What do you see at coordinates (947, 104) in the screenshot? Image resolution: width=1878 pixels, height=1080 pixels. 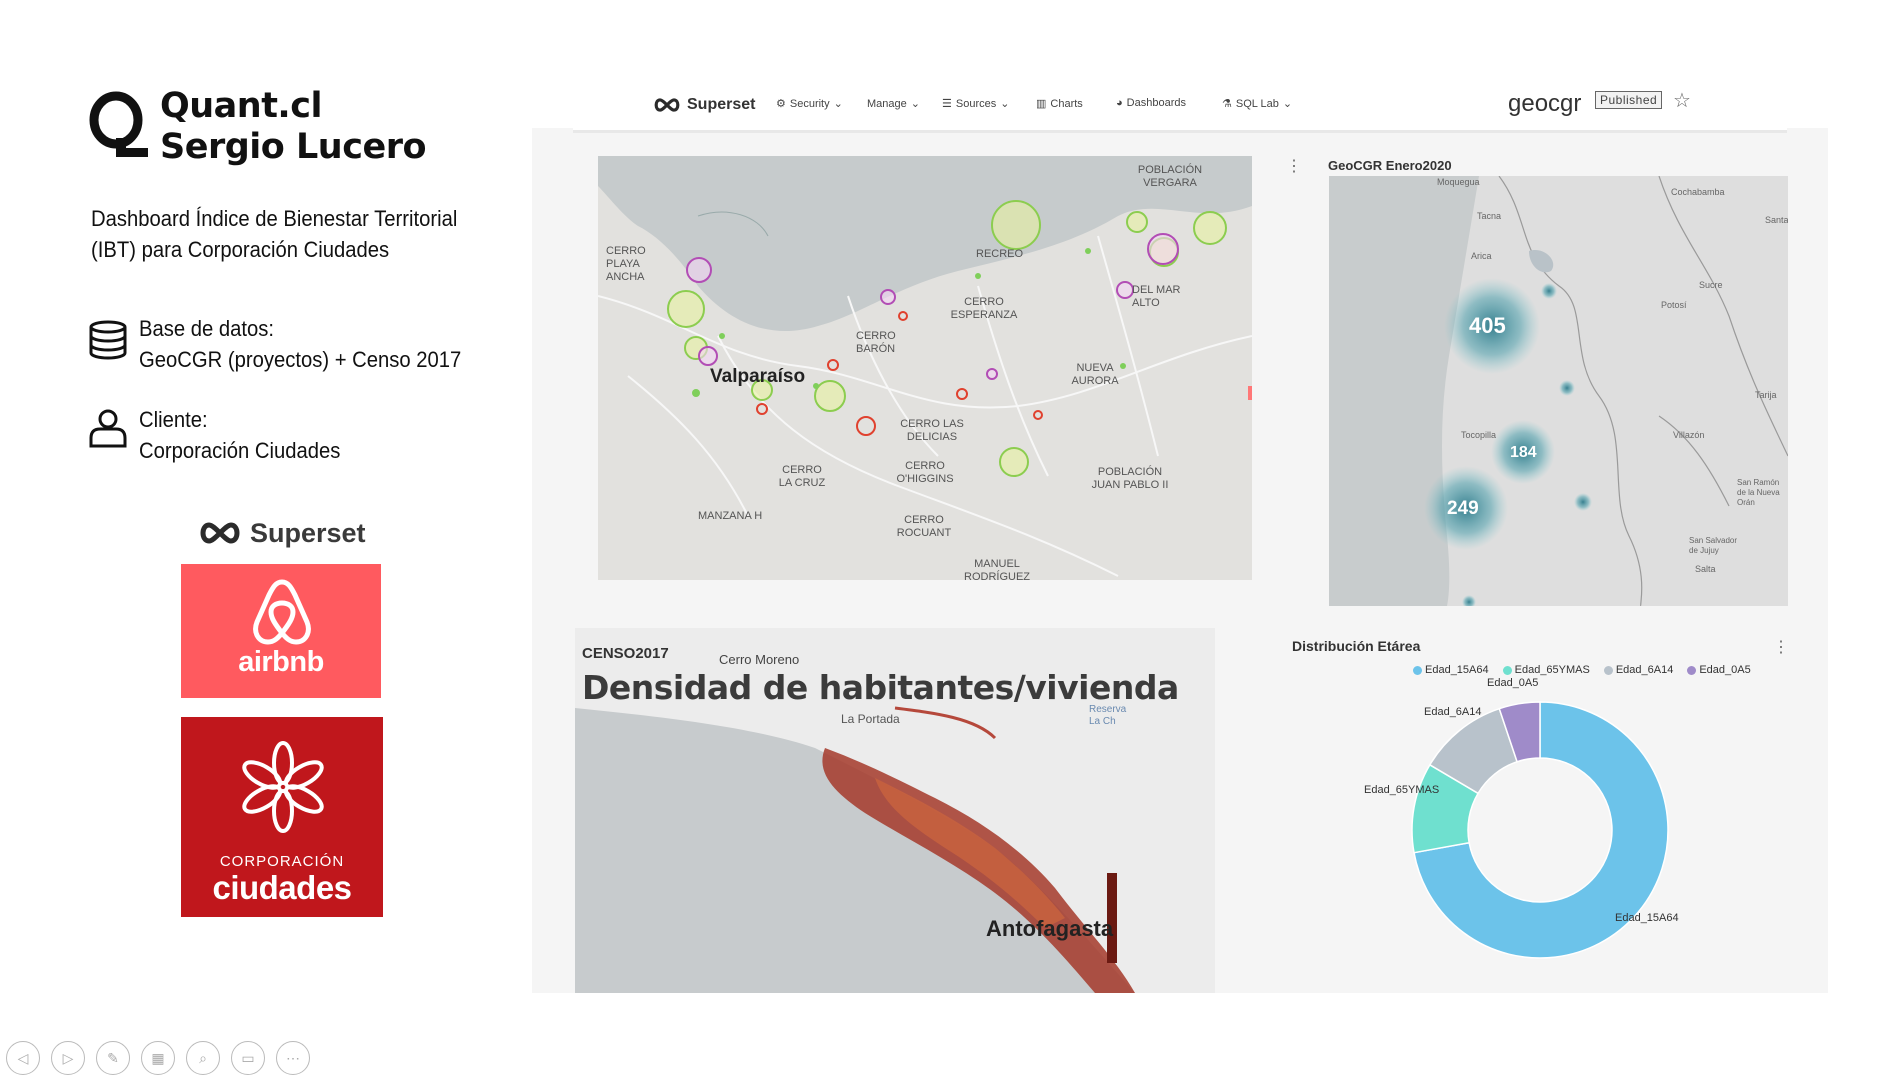 I see `database-icon: ☰` at bounding box center [947, 104].